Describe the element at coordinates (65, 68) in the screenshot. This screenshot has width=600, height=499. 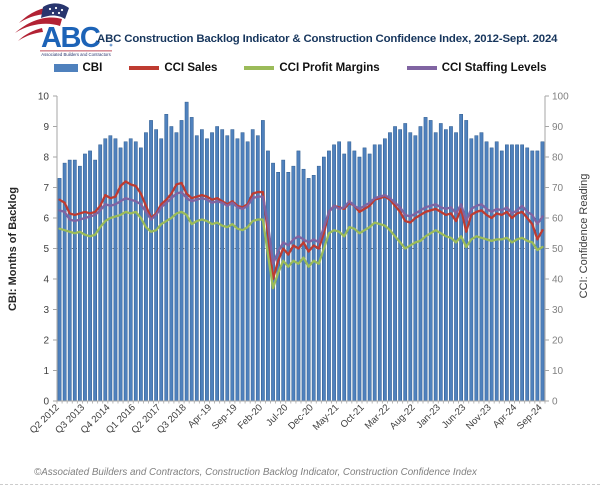
I see `cbi-swatch-icon` at that location.